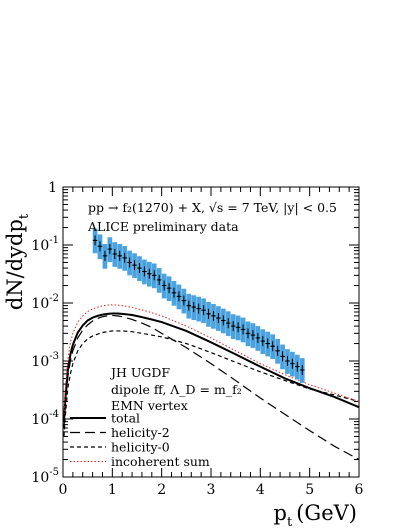  What do you see at coordinates (45, 244) in the screenshot?
I see `y-tick-label: 10⁻¹` at bounding box center [45, 244].